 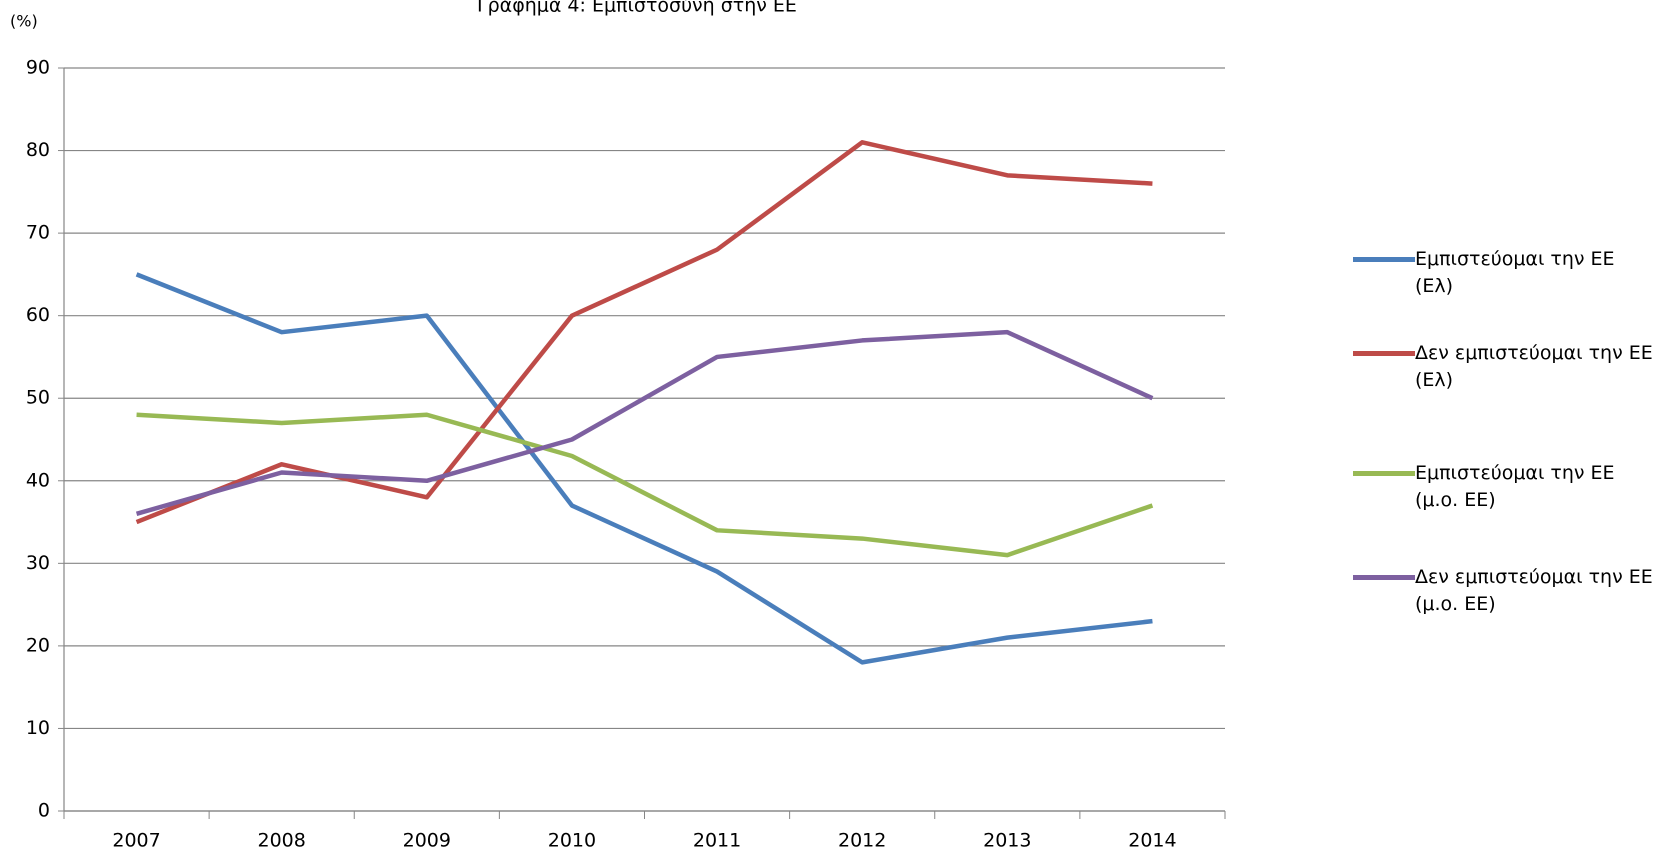 What do you see at coordinates (717, 841) in the screenshot?
I see `x-tick-label: 2011` at bounding box center [717, 841].